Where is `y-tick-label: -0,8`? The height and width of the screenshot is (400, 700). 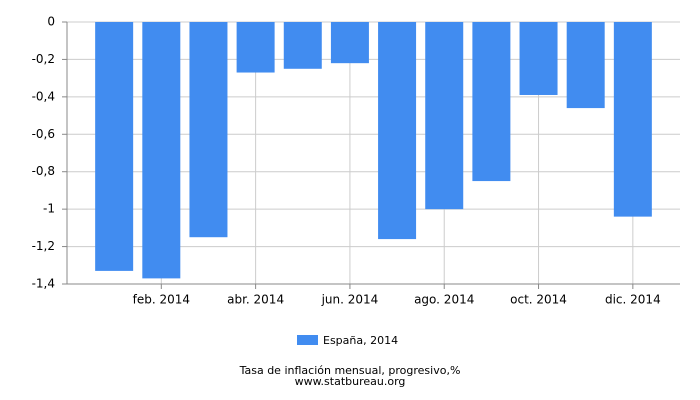 y-tick-label: -0,8 is located at coordinates (43, 171).